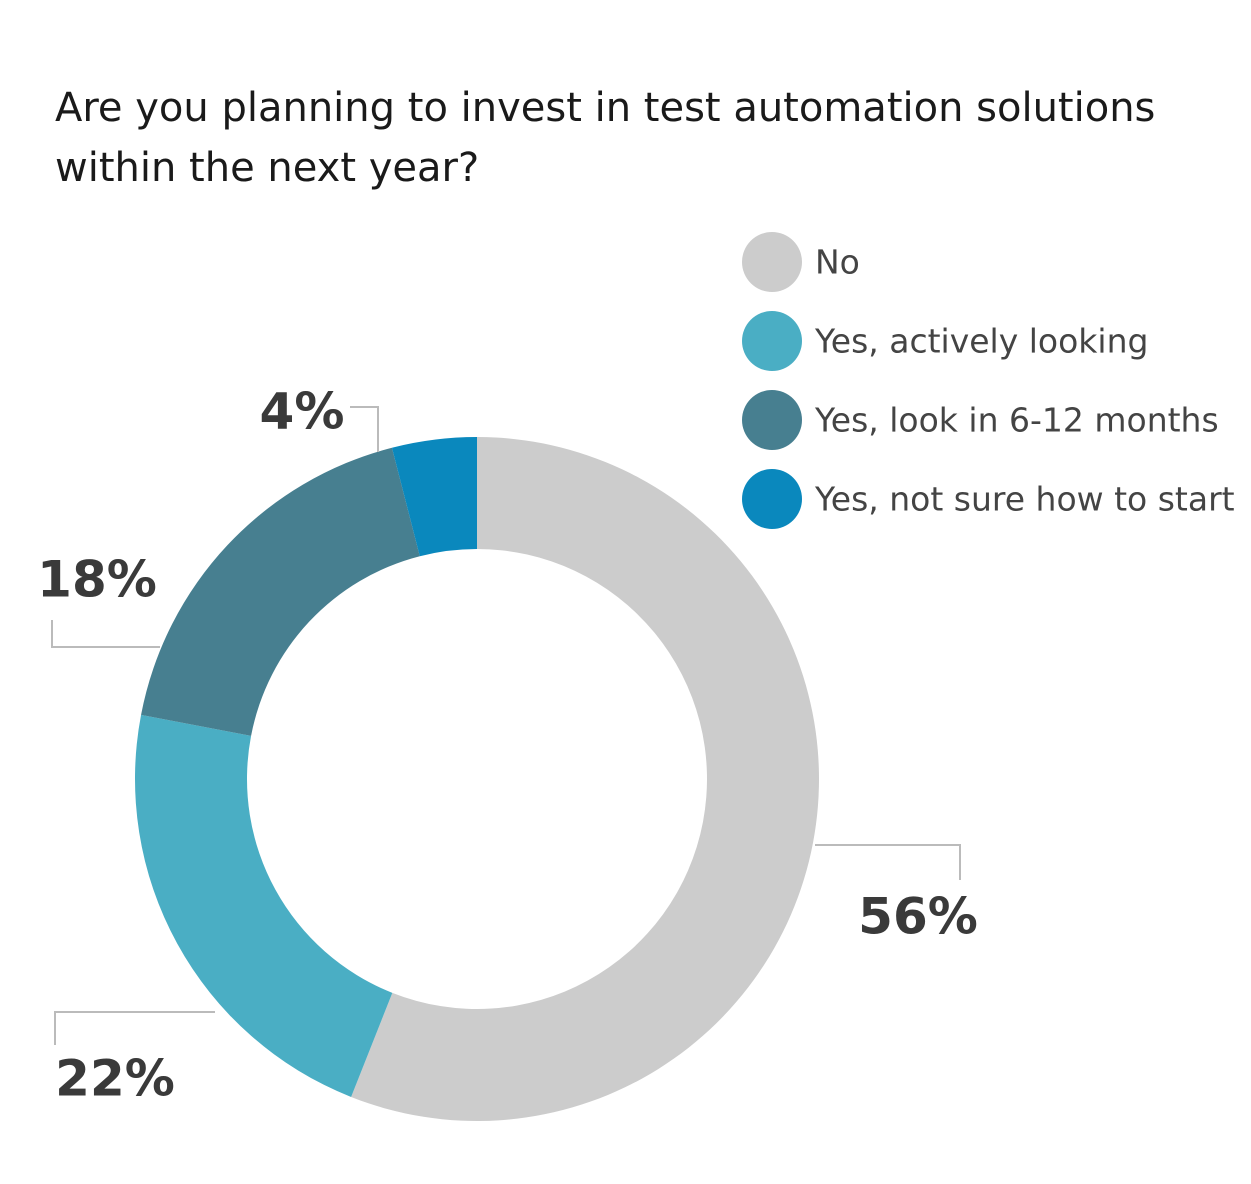 This screenshot has width=1251, height=1184. Describe the element at coordinates (115, 1079) in the screenshot. I see `value-label: 22%` at that location.